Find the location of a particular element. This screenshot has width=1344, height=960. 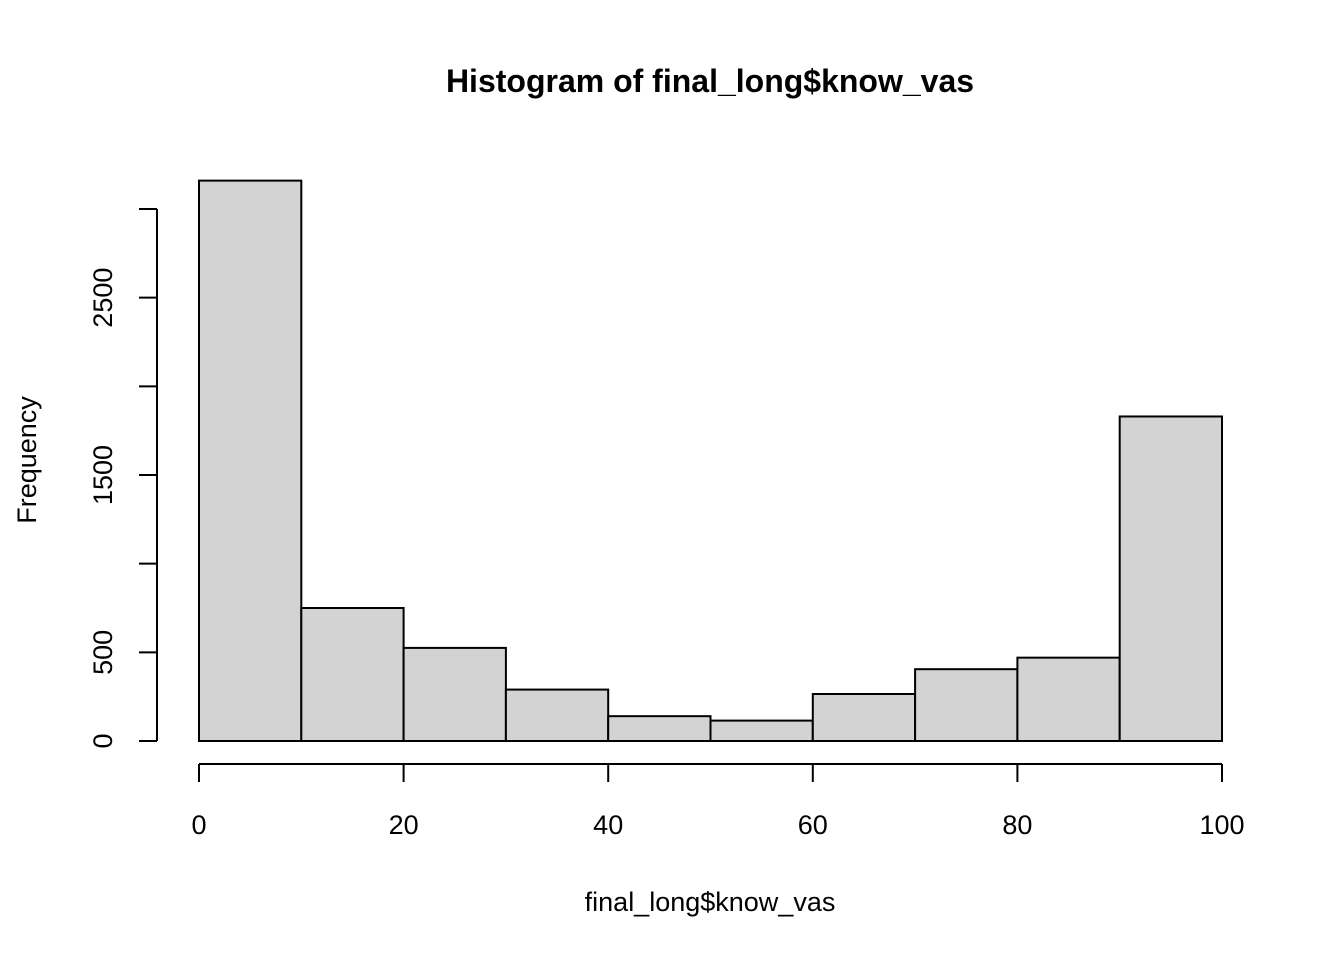

x-axis: 0 20 40 60 80 100 is located at coordinates (718, 801).